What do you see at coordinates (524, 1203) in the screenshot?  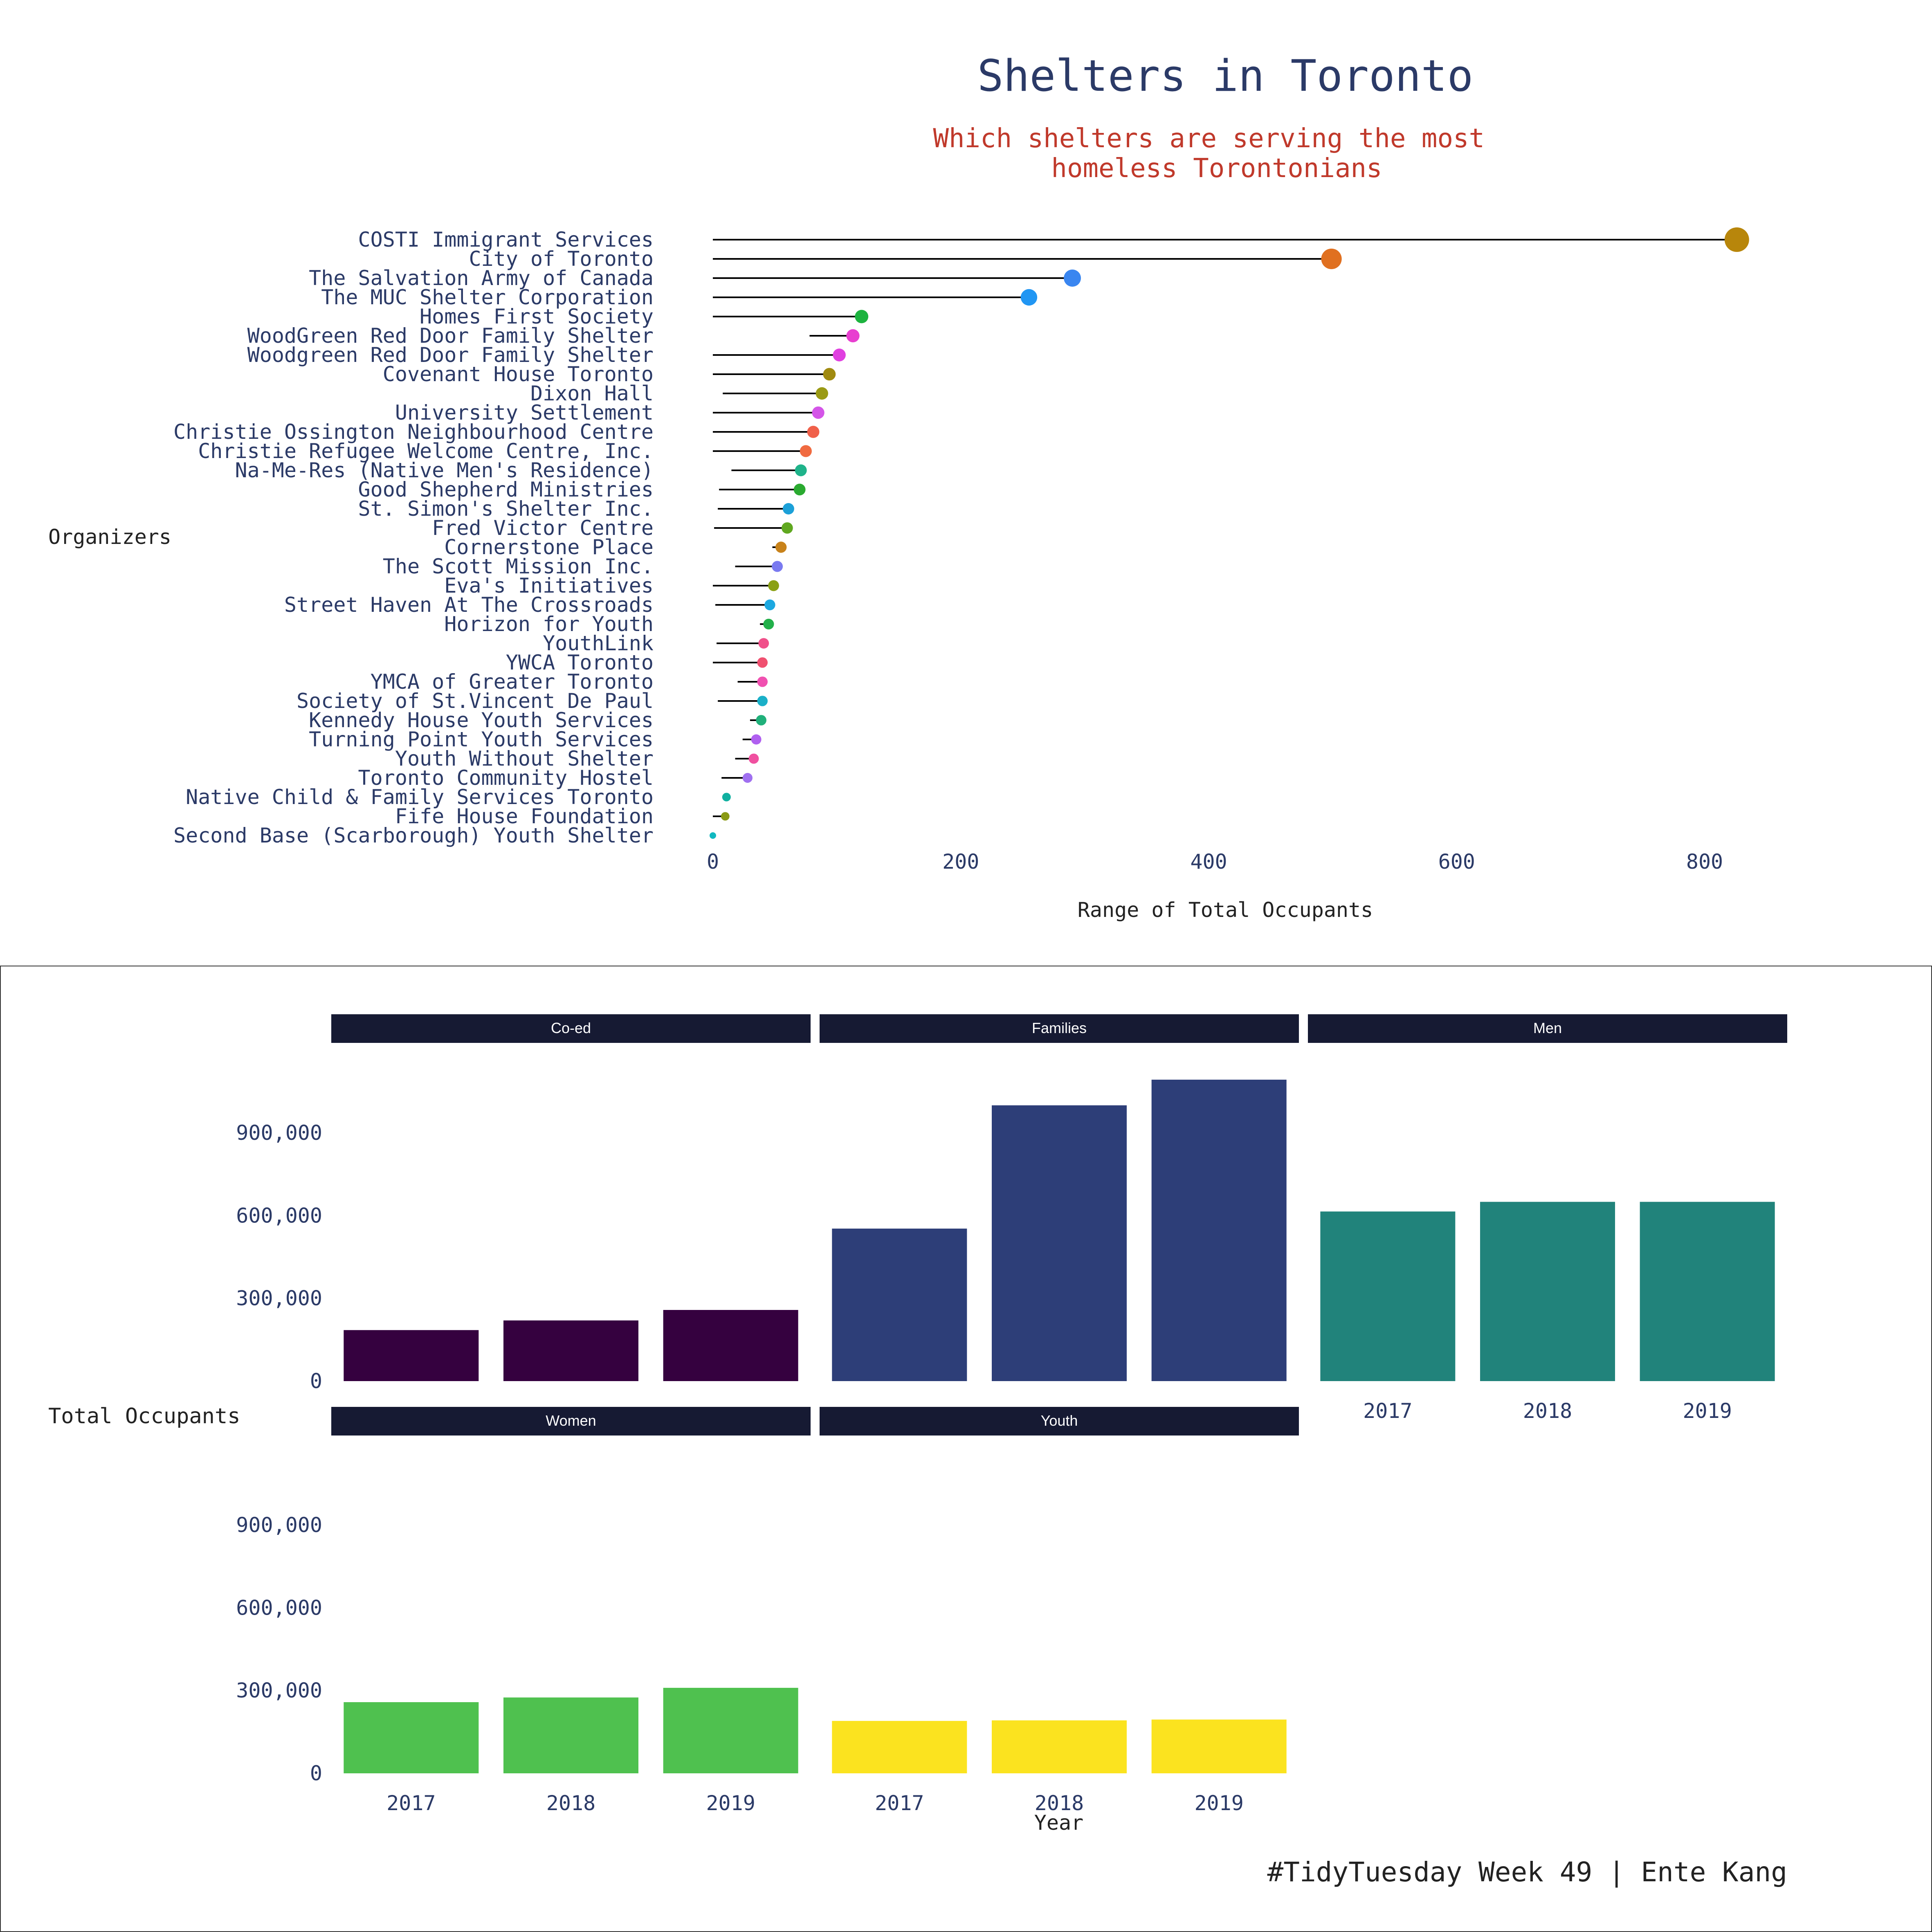 I see `facet: Co-ed 0 300,000 600,000 900,000` at bounding box center [524, 1203].